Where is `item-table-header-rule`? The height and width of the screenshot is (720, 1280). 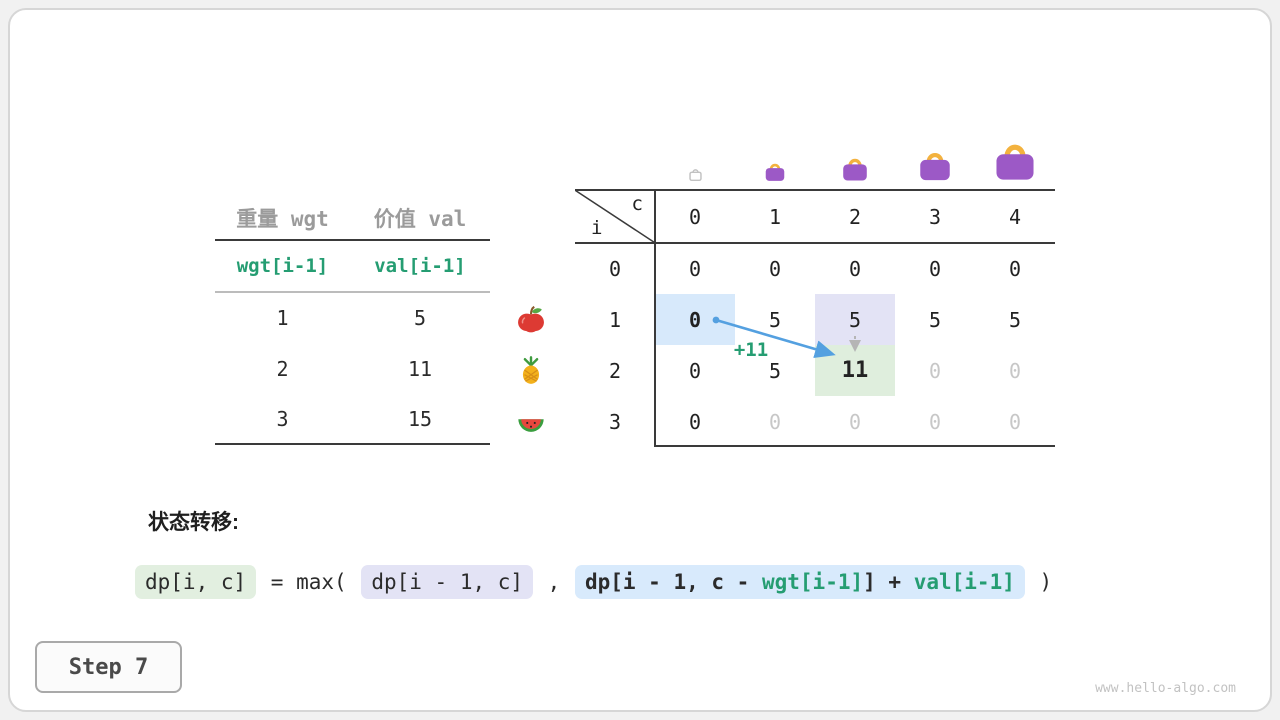
item-table-header-rule is located at coordinates (352, 240).